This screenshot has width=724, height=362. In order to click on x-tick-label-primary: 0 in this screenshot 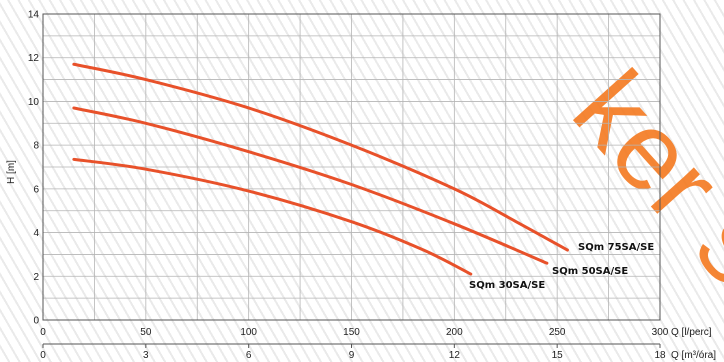, I will do `click(43, 332)`.